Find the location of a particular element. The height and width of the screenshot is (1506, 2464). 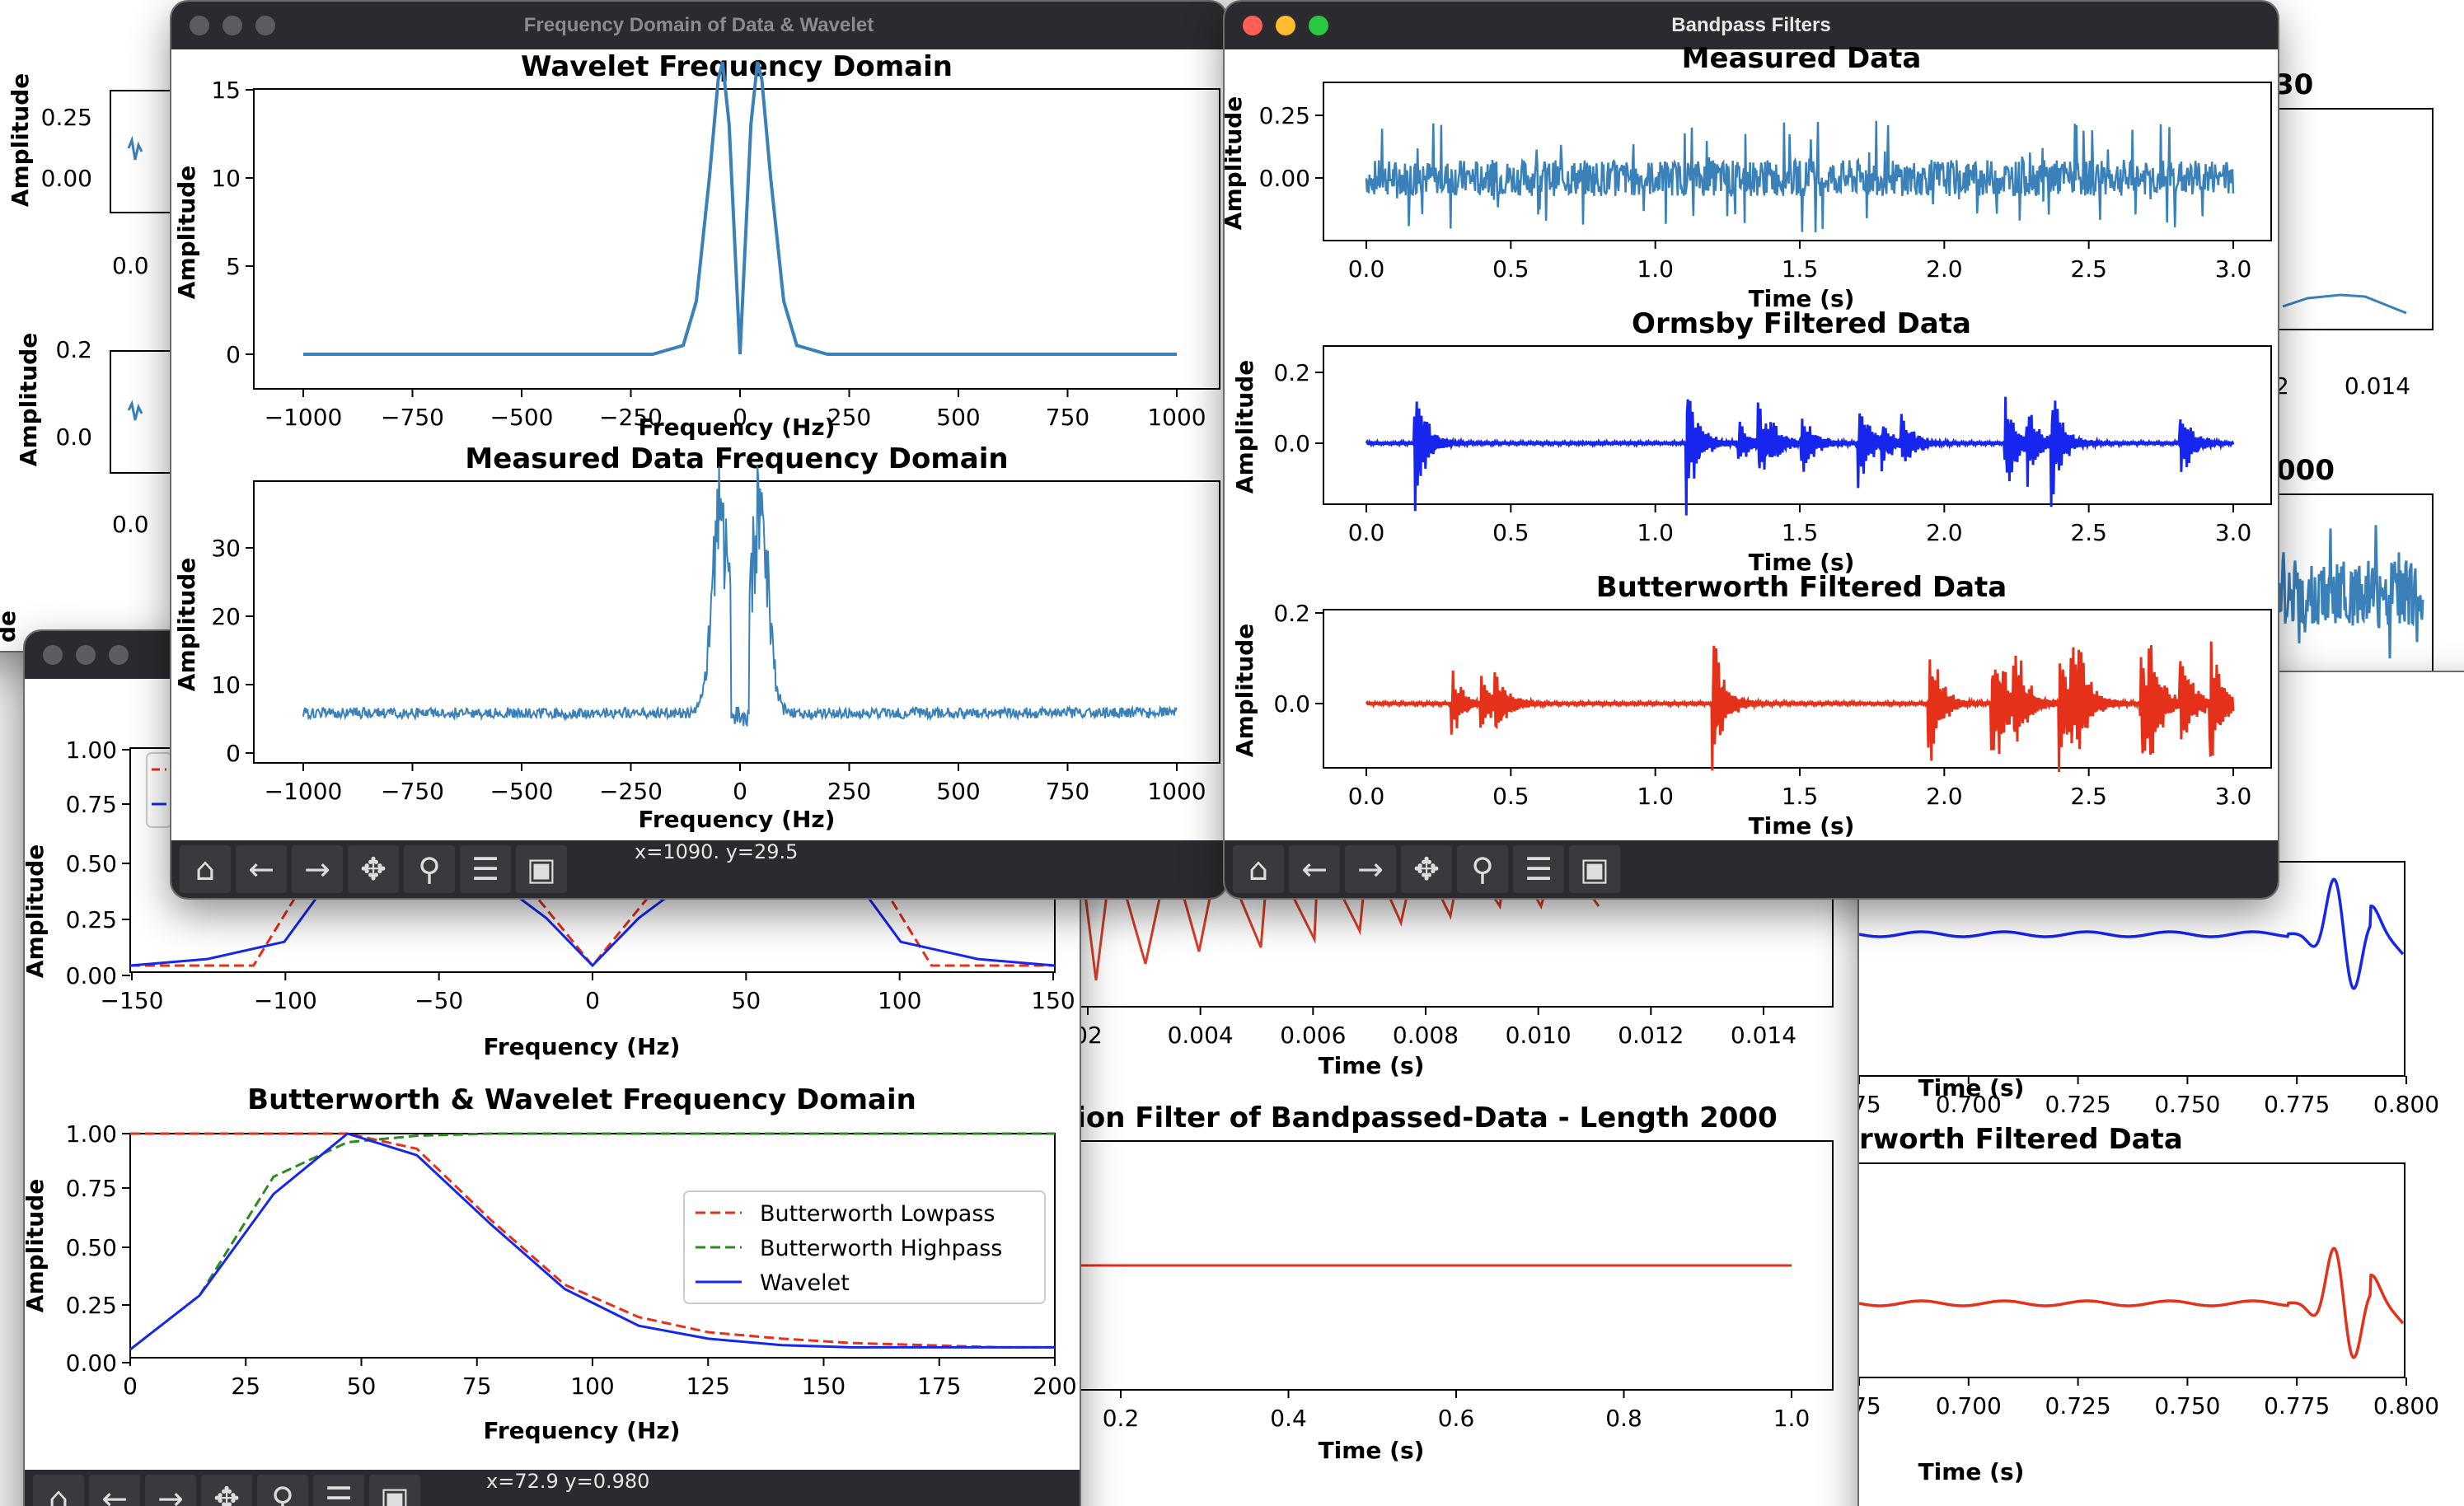

butterworth-toolbar: ⌂ ← → ✥ ⚲ ☰ ▣ x=72.9 y=0.980 is located at coordinates (553, 1488).